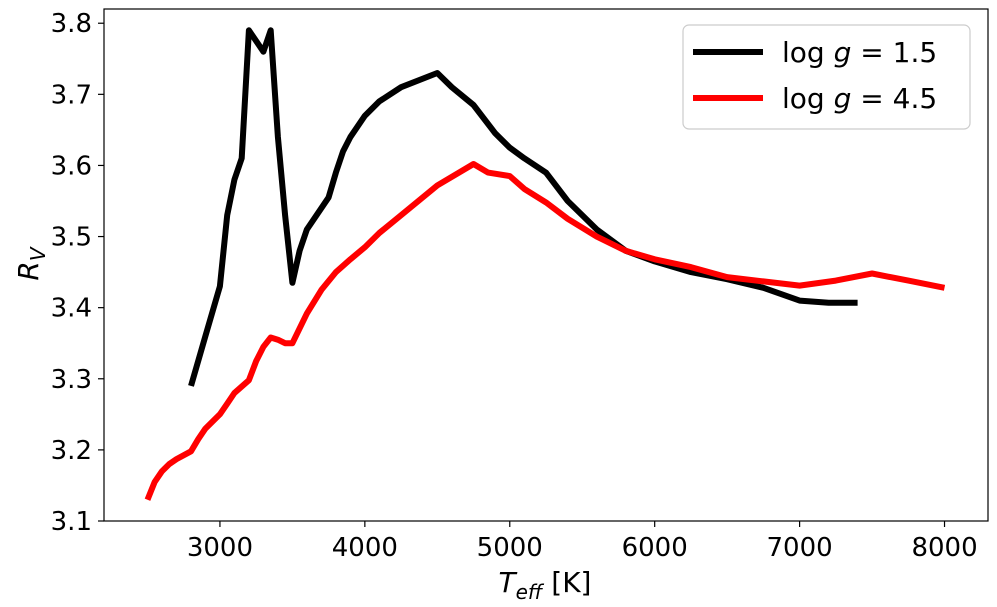  I want to click on x-axis-label-main: T, so click(508, 582).